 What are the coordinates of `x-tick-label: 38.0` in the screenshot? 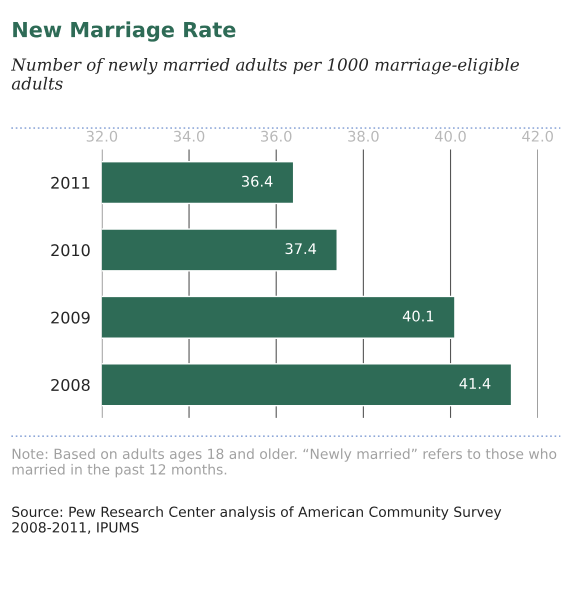 It's located at (363, 136).